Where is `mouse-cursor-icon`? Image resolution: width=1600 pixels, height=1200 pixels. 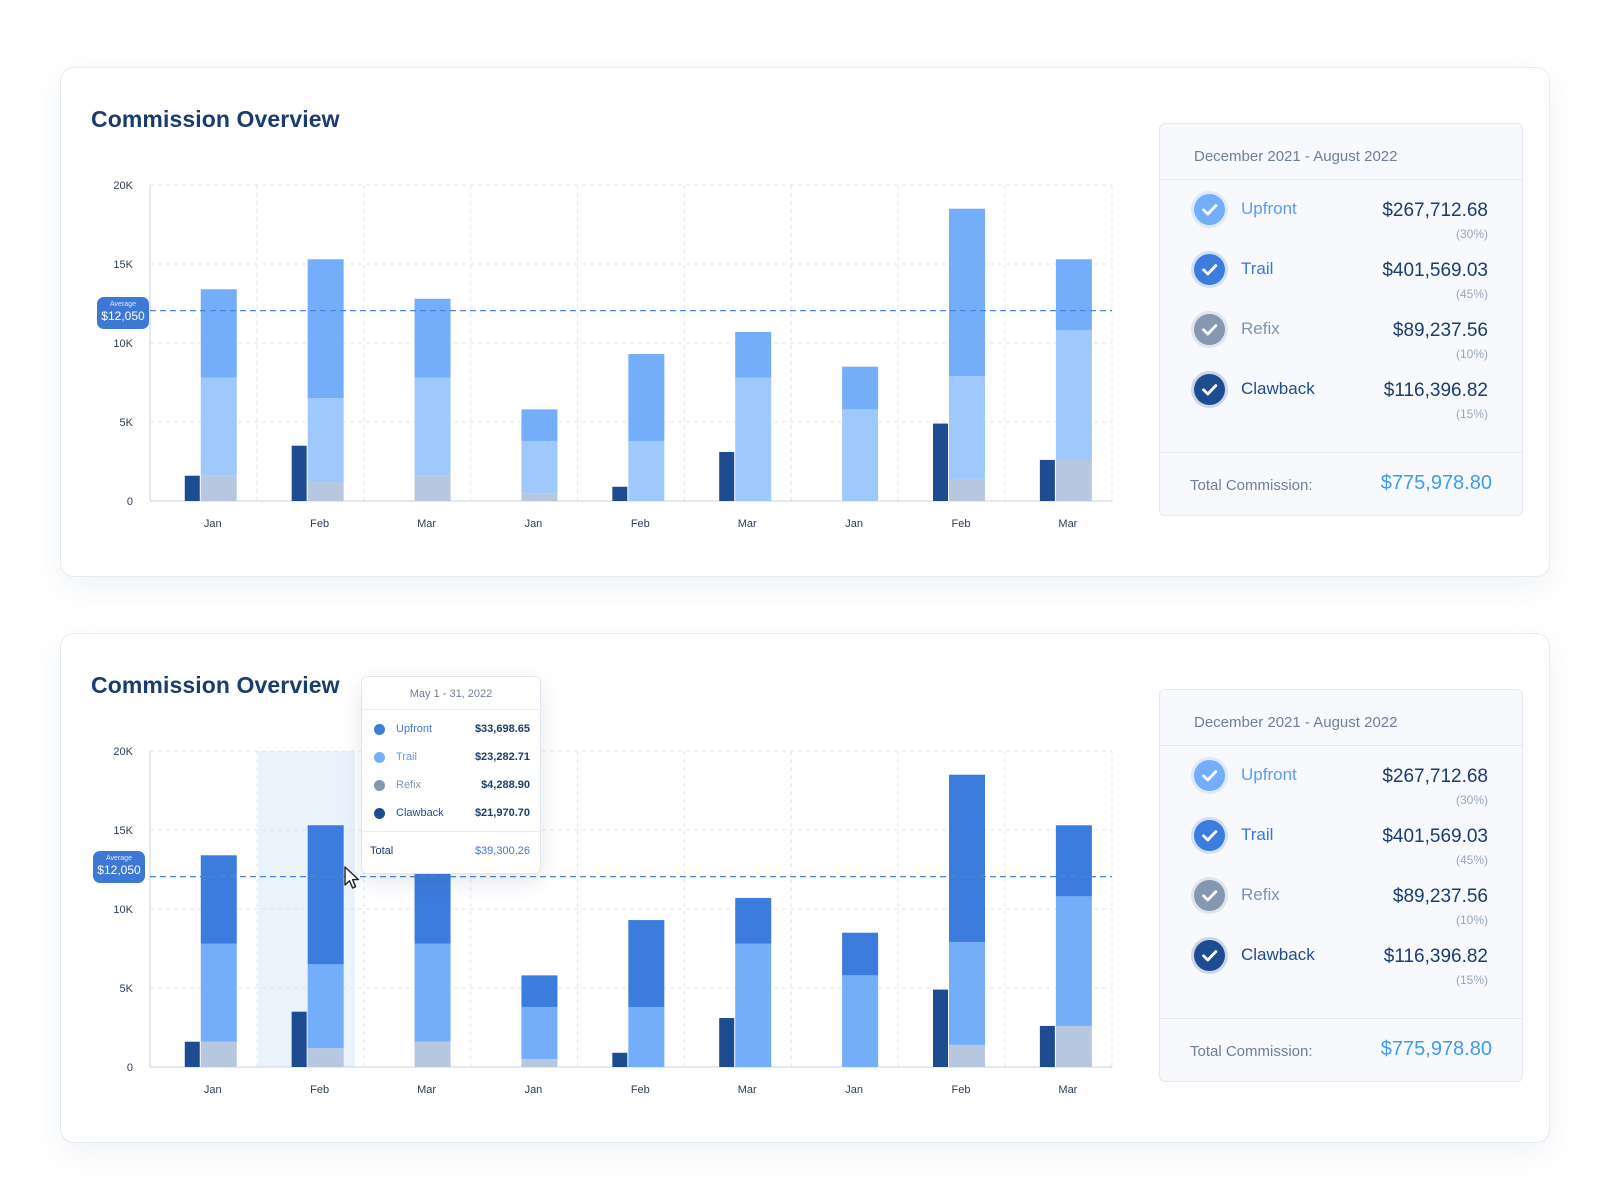 mouse-cursor-icon is located at coordinates (352, 877).